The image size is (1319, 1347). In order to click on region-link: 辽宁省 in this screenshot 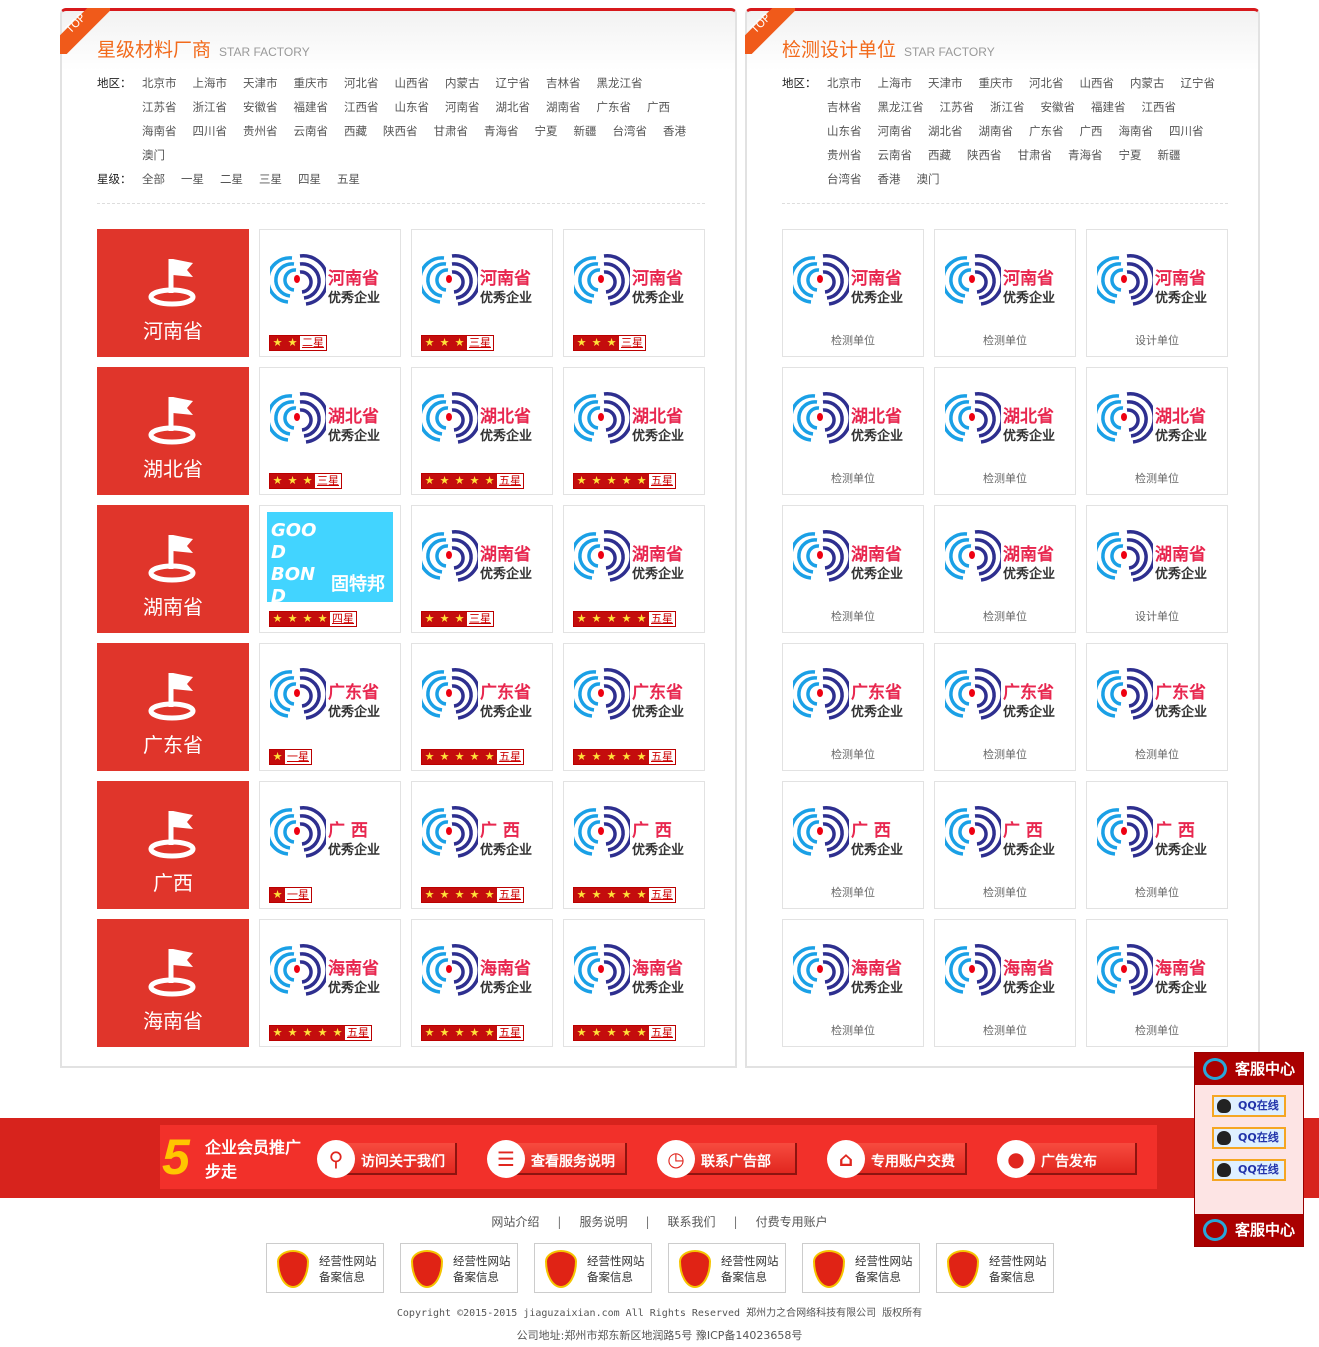, I will do `click(513, 83)`.